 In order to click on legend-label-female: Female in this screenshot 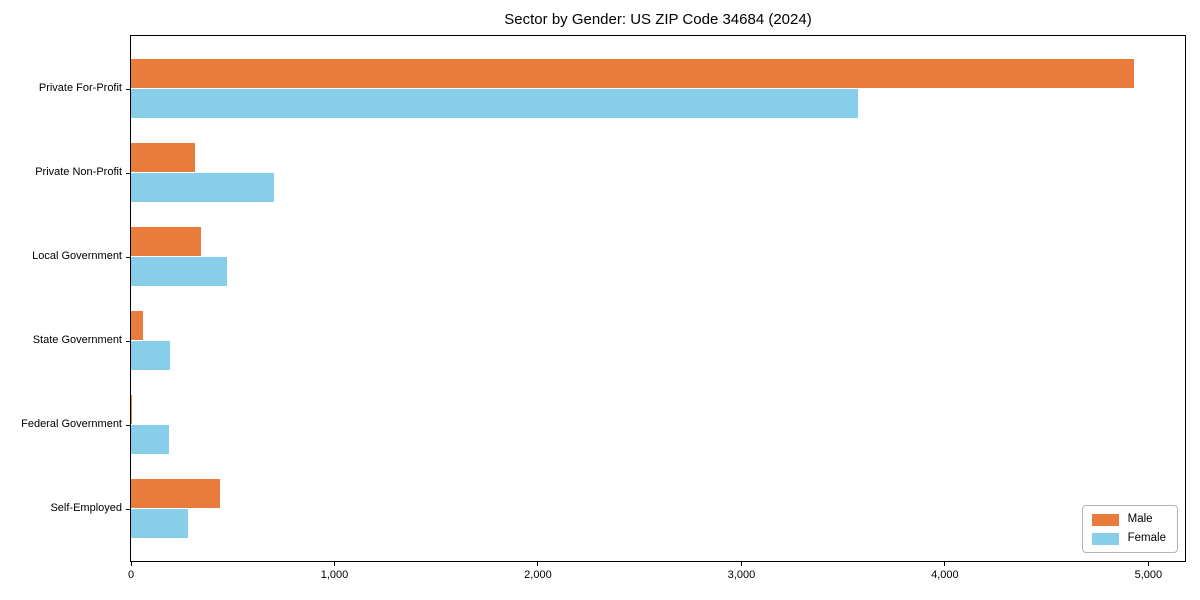, I will do `click(1146, 538)`.